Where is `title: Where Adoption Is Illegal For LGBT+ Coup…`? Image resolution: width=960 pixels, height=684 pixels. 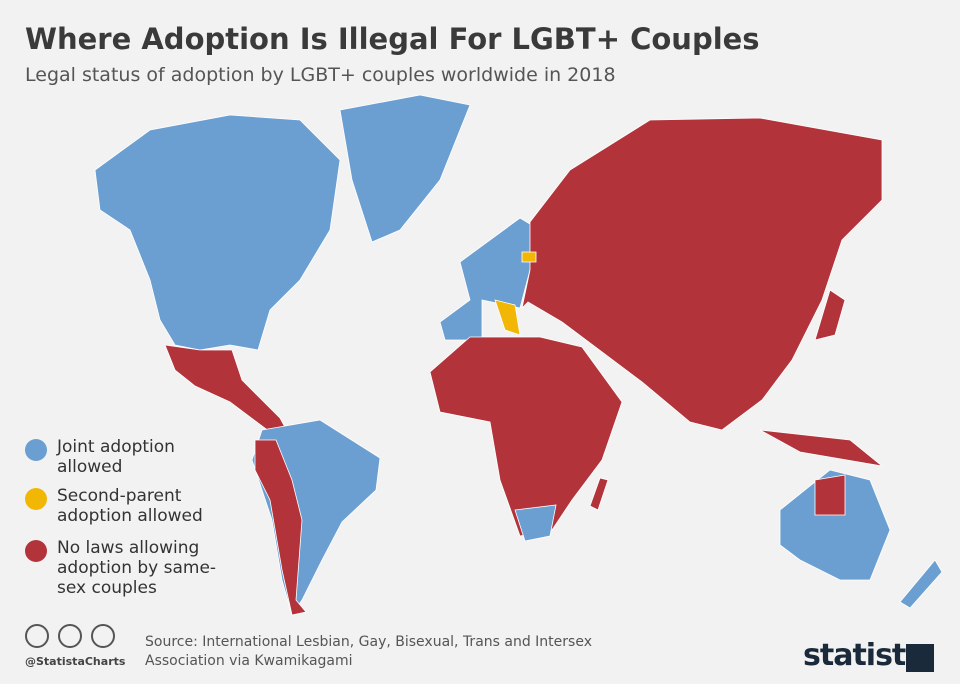 title: Where Adoption Is Illegal For LGBT+ Coup… is located at coordinates (392, 39).